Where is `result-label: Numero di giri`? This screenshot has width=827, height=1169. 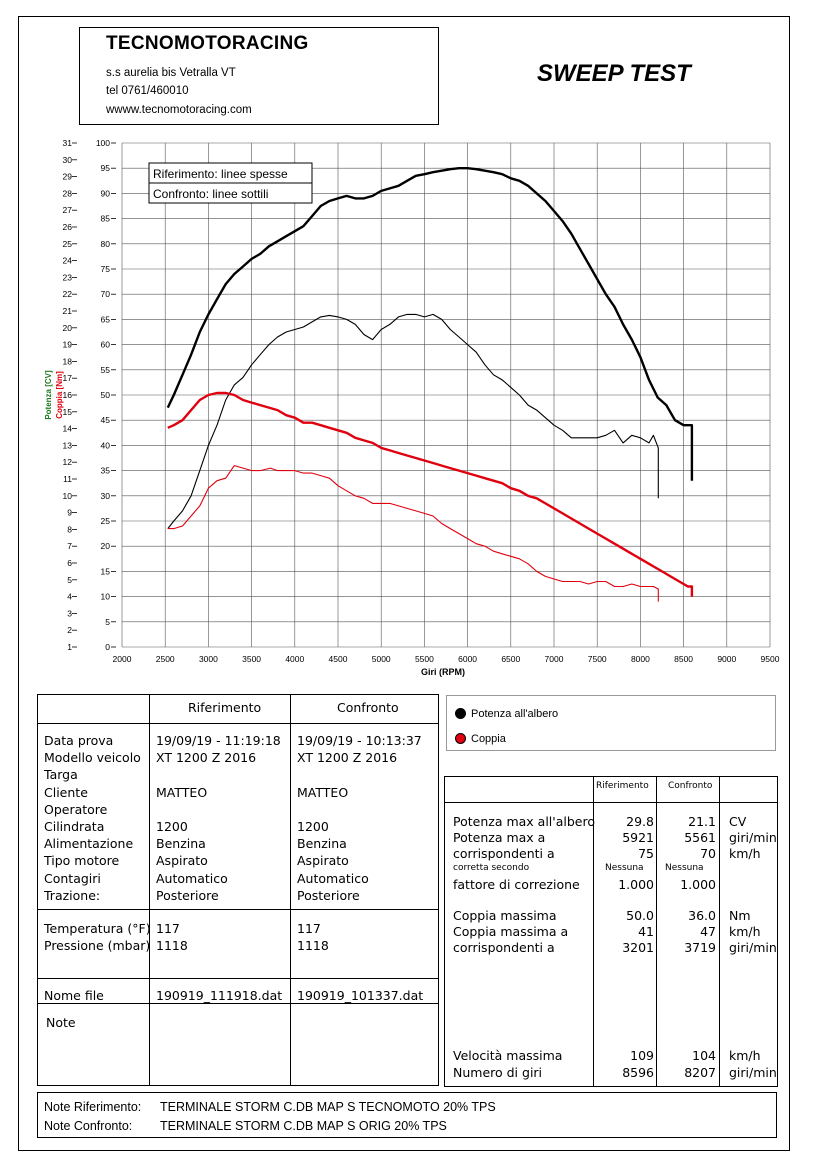
result-label: Numero di giri is located at coordinates (498, 1072).